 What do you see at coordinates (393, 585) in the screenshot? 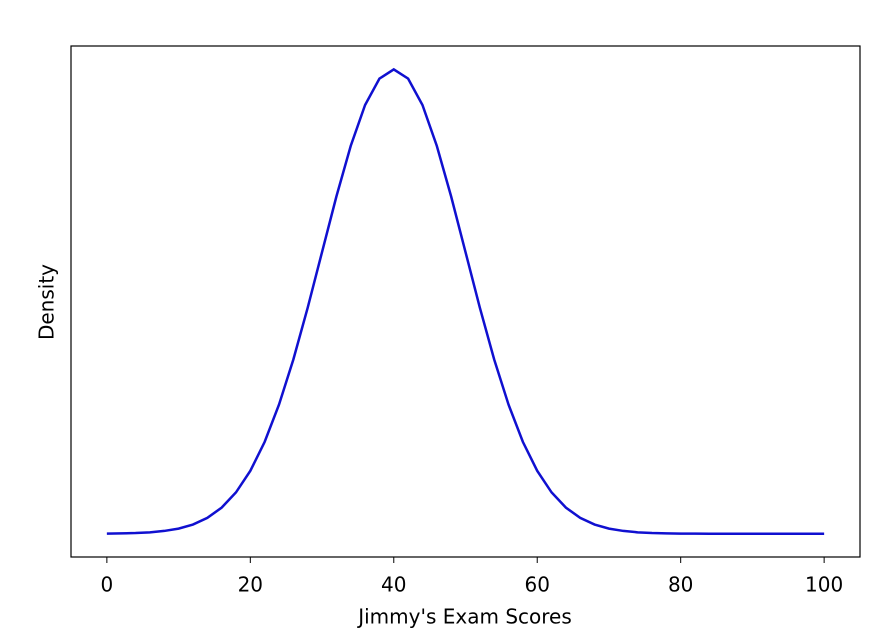
I see `x-tick-label: 40` at bounding box center [393, 585].